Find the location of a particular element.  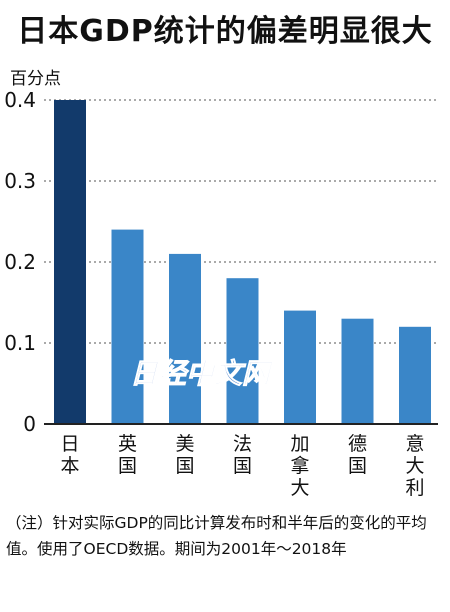

category-label-4-char-0: 加 is located at coordinates (299, 444).